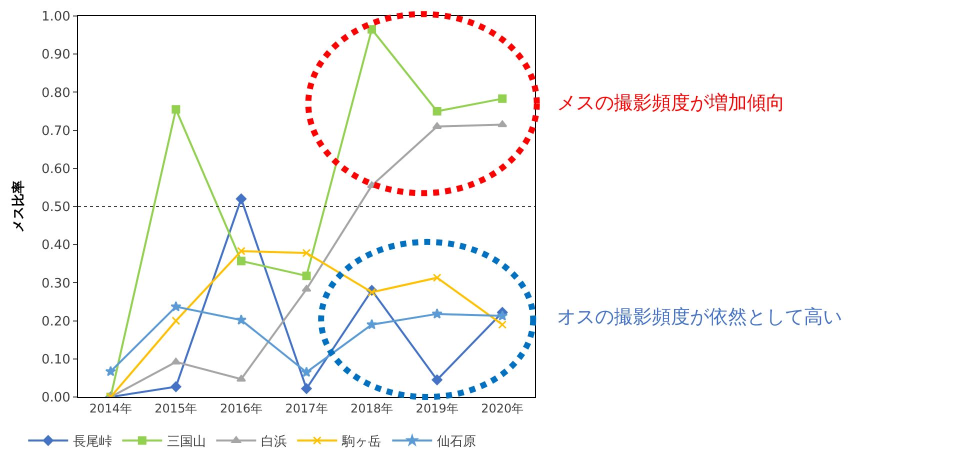 This screenshot has width=974, height=464. What do you see at coordinates (361, 442) in the screenshot?
I see `legend-label: 駒ヶ岳` at bounding box center [361, 442].